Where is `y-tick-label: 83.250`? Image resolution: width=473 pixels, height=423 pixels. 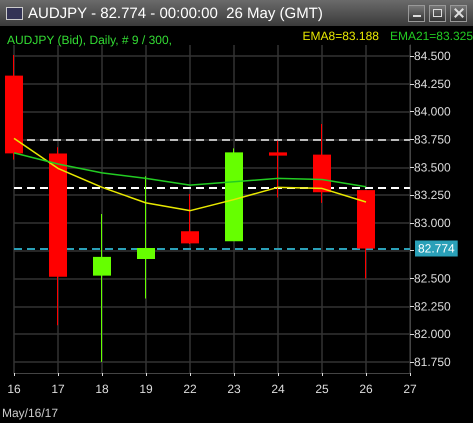 y-tick-label: 83.250 is located at coordinates (433, 195).